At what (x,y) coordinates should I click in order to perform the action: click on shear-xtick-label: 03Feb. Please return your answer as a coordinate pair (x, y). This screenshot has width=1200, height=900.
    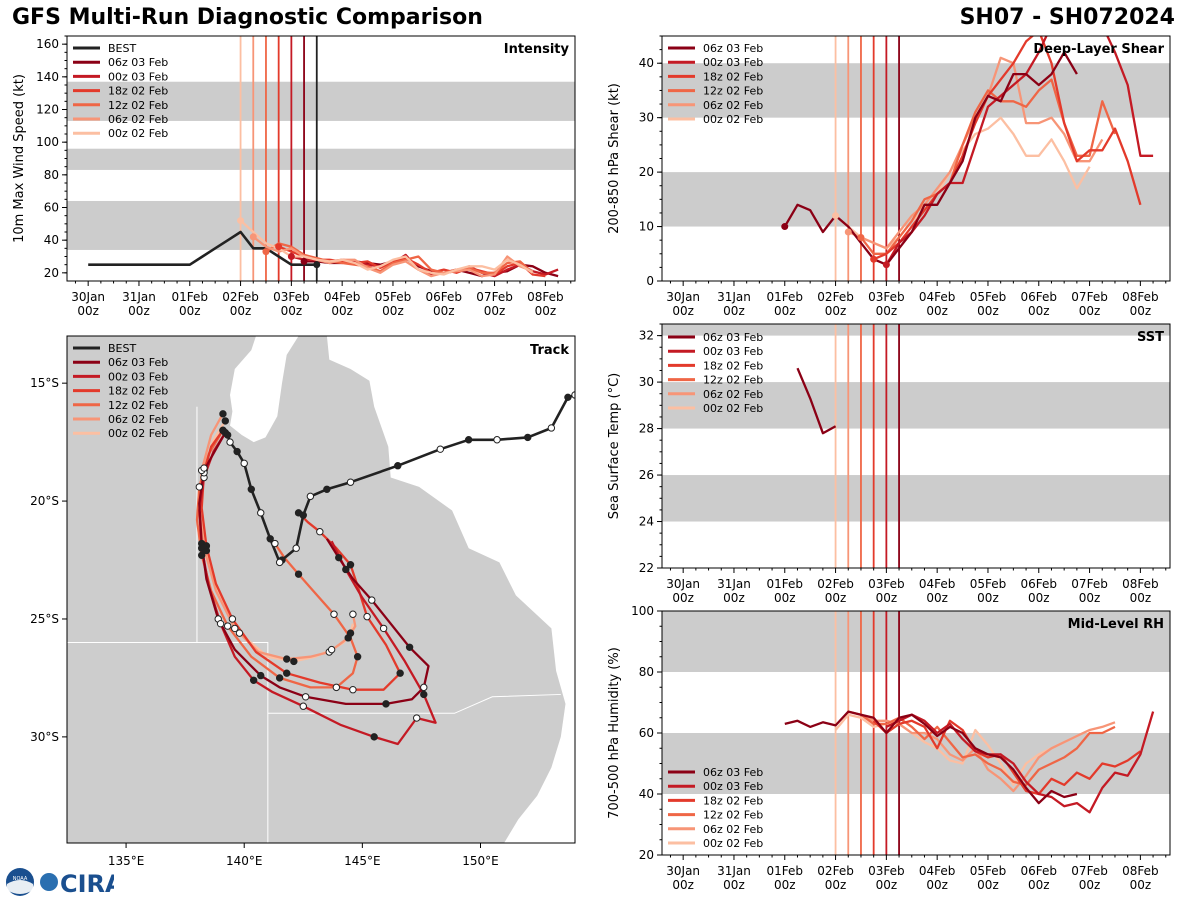
    Looking at the image, I should click on (886, 297).